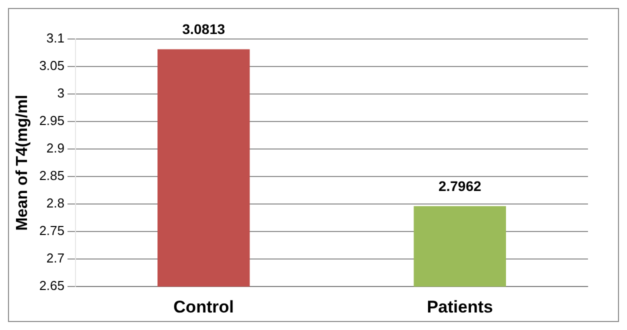  Describe the element at coordinates (55, 148) in the screenshot. I see `y-tick-label: 2.9` at that location.